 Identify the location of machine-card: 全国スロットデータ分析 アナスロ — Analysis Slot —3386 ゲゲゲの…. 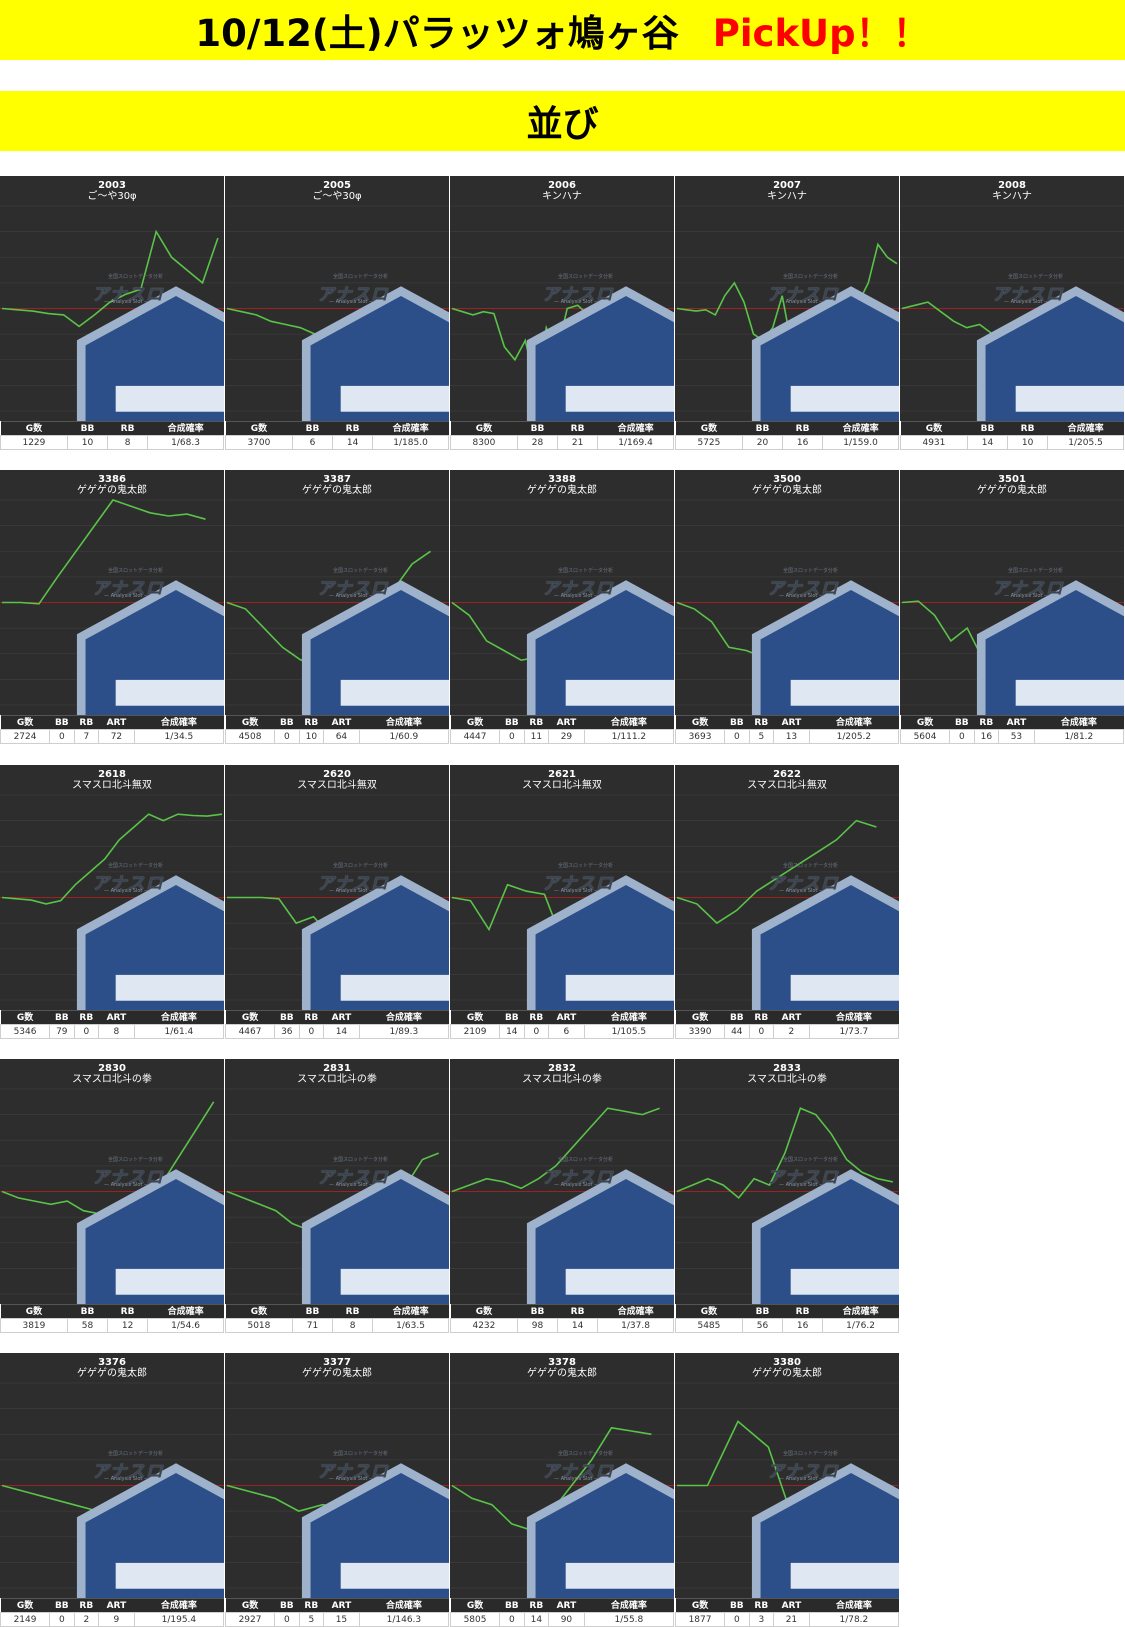
(112, 607).